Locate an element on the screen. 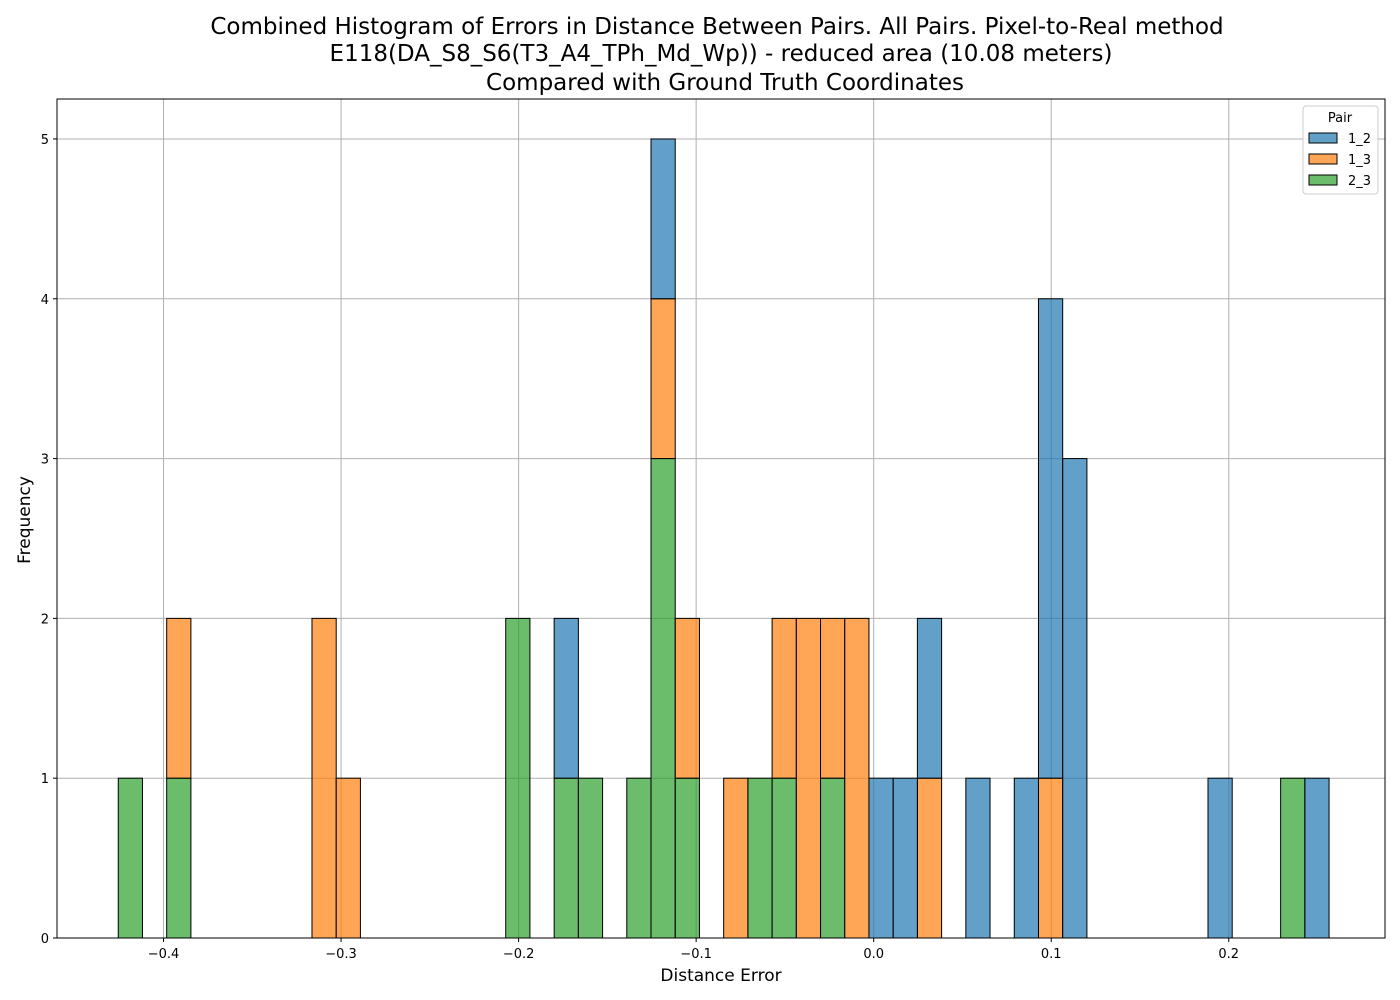 This screenshot has width=1400, height=1000. y-axis-label: Frequency is located at coordinates (25, 520).